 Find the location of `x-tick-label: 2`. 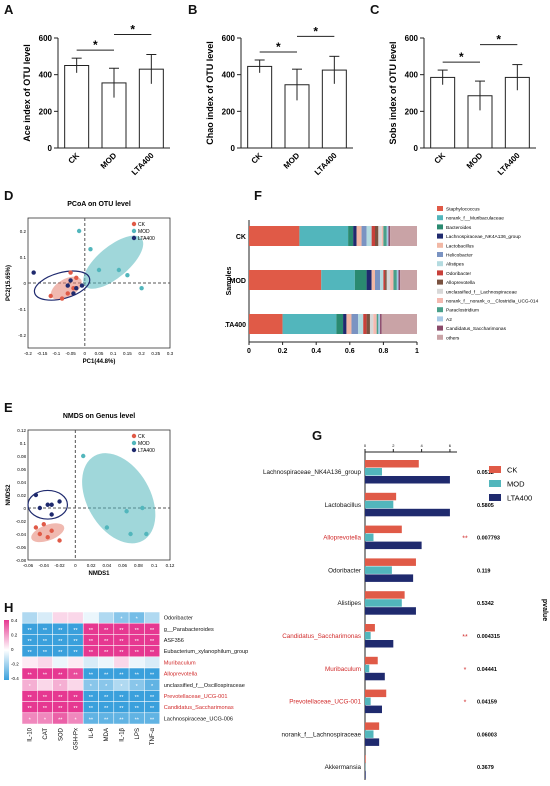

x-tick-label: 2 is located at coordinates (393, 445).